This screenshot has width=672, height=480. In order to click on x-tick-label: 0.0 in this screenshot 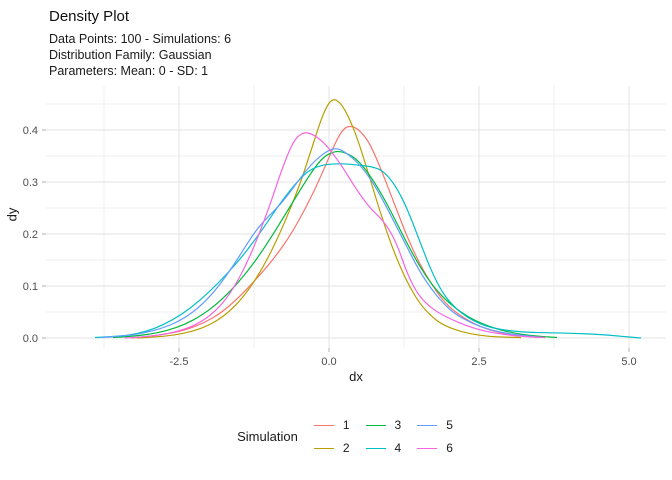, I will do `click(328, 362)`.